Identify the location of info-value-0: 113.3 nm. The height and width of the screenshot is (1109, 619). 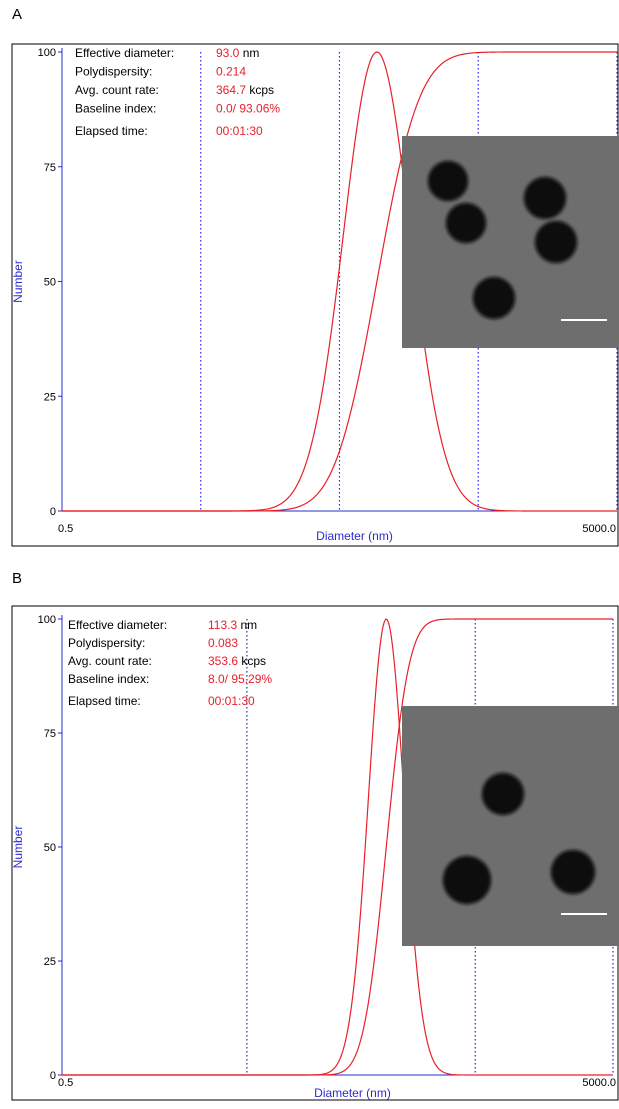
(232, 625).